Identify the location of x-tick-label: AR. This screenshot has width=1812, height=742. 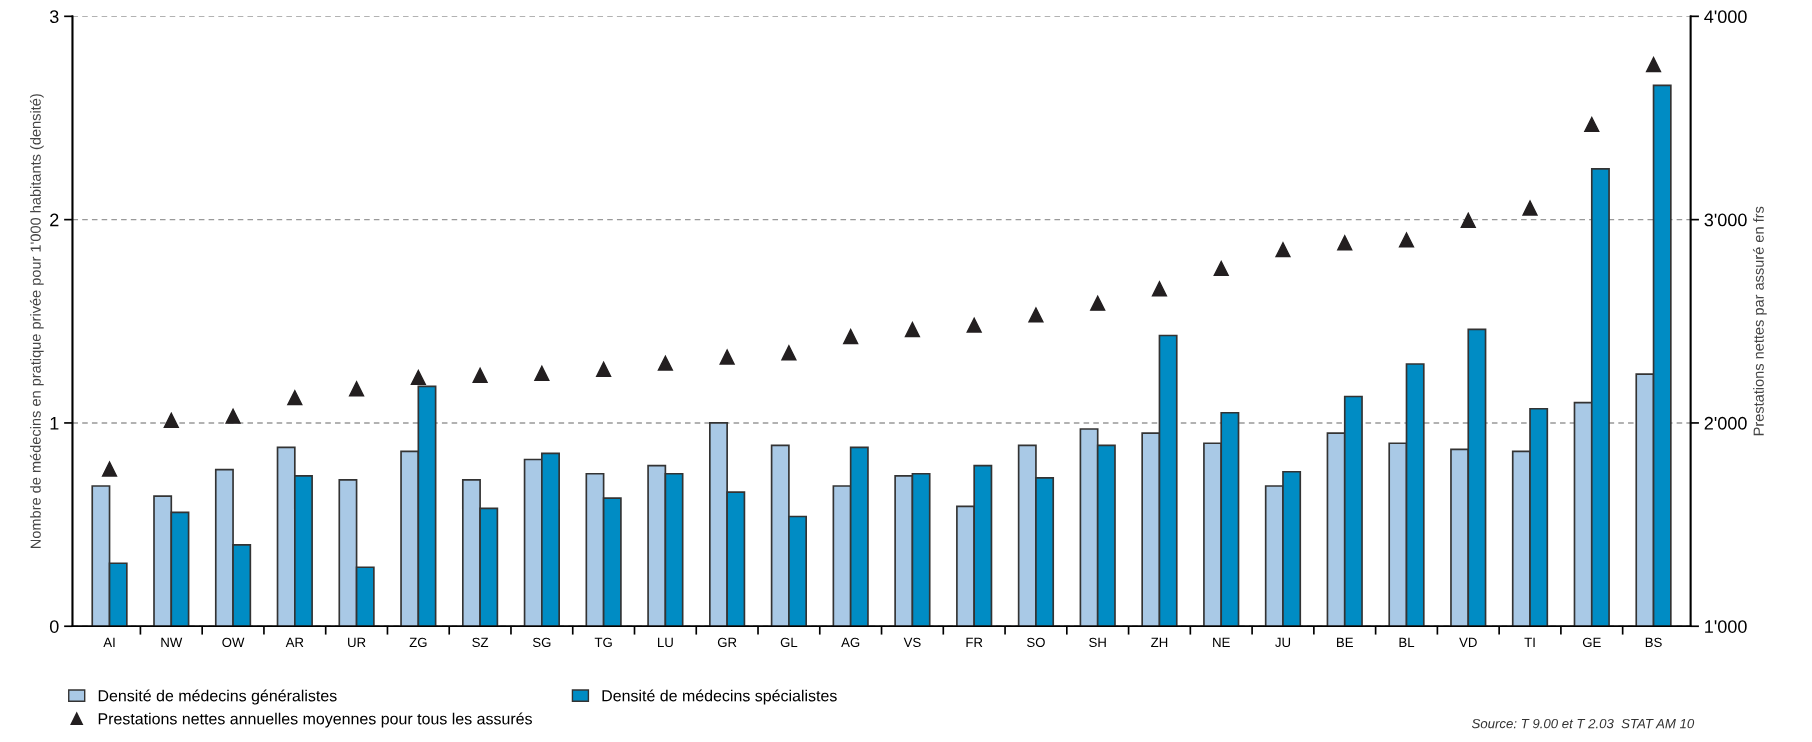
(294, 642).